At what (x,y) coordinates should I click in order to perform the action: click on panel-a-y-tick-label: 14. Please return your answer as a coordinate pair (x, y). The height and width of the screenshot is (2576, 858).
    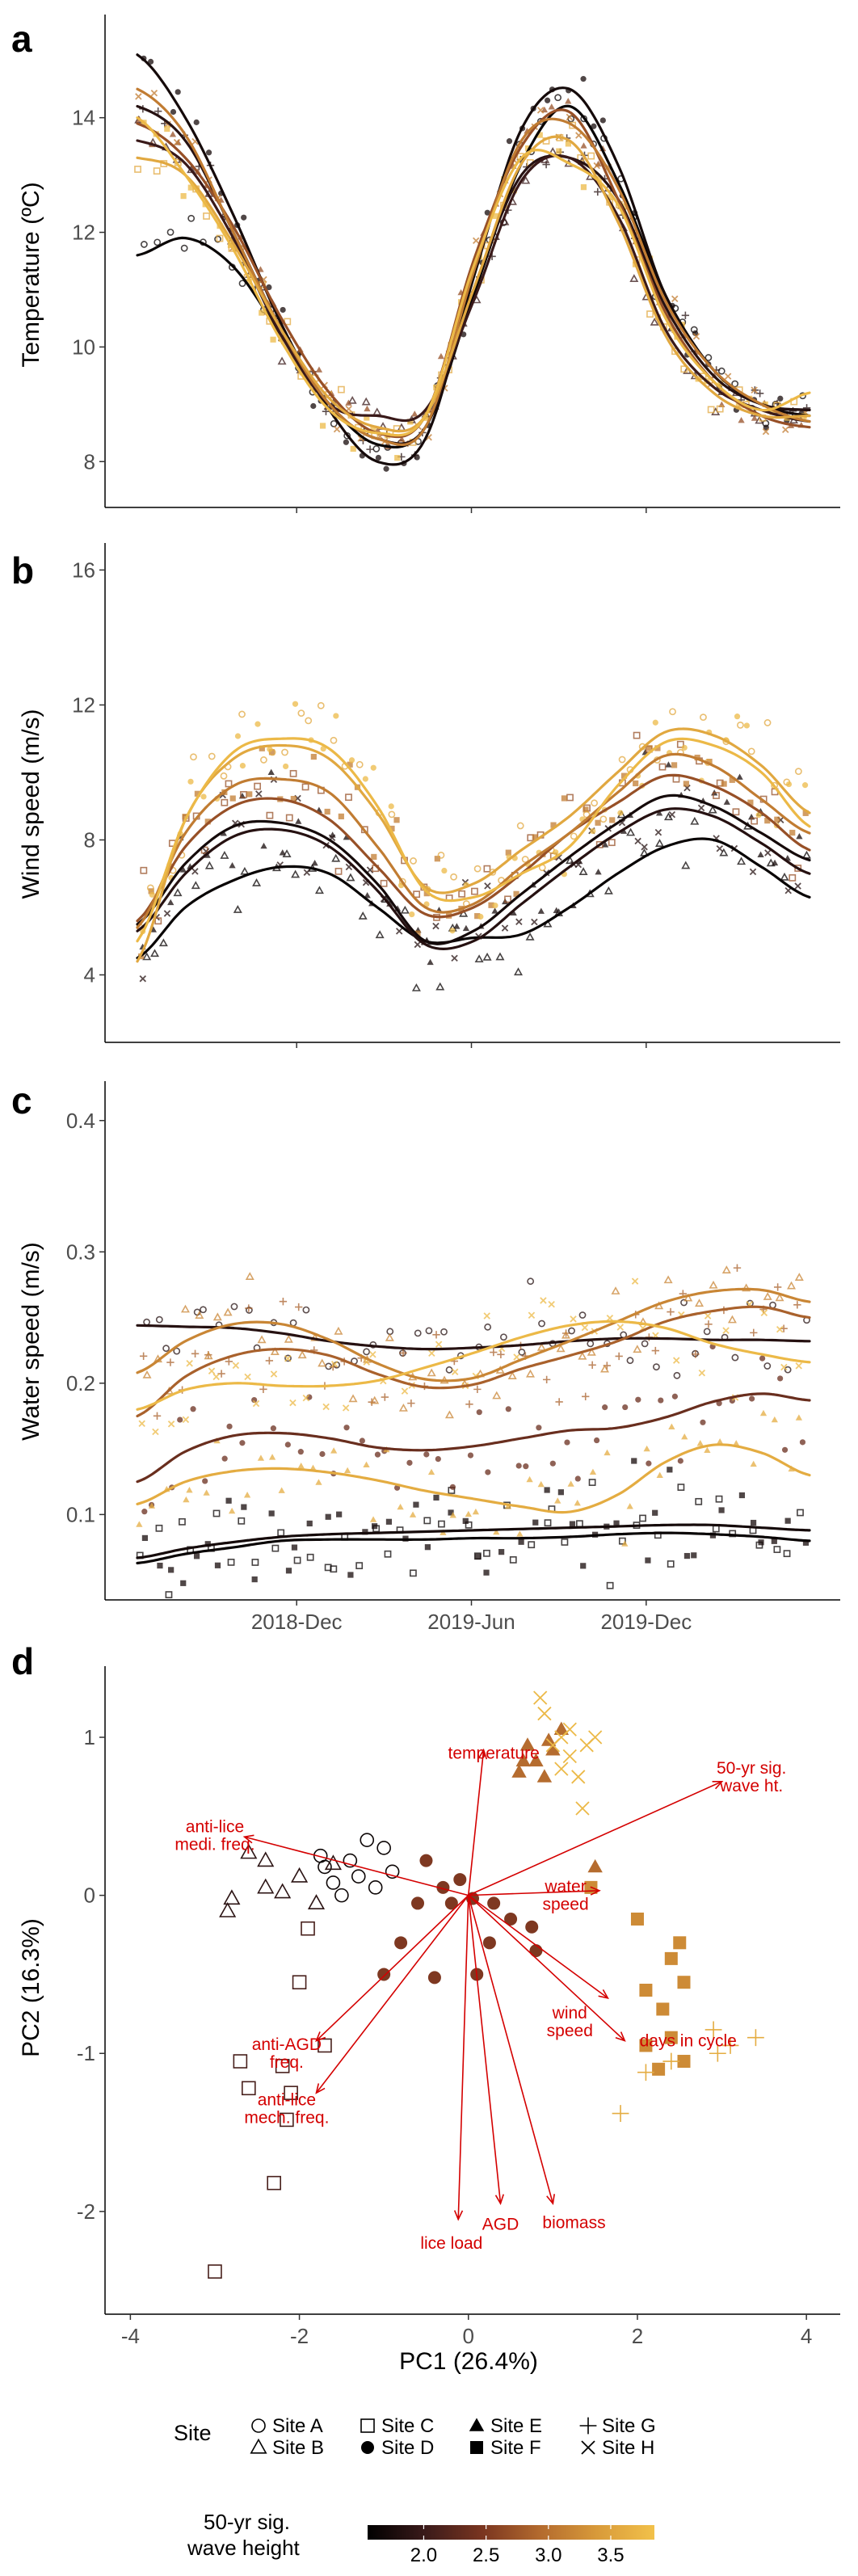
    Looking at the image, I should click on (83, 118).